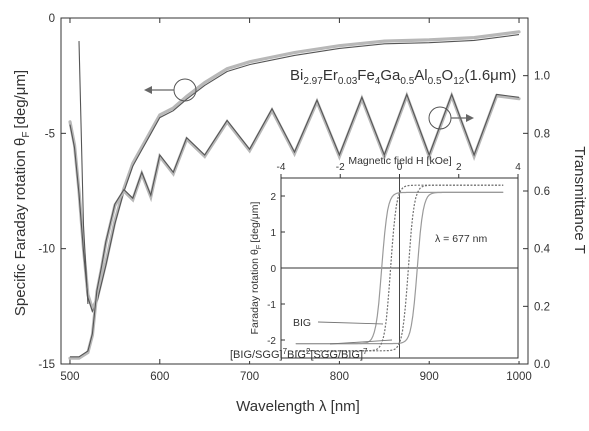 The height and width of the screenshot is (431, 589). Describe the element at coordinates (52, 19) in the screenshot. I see `y-left-tick-label: 0` at that location.